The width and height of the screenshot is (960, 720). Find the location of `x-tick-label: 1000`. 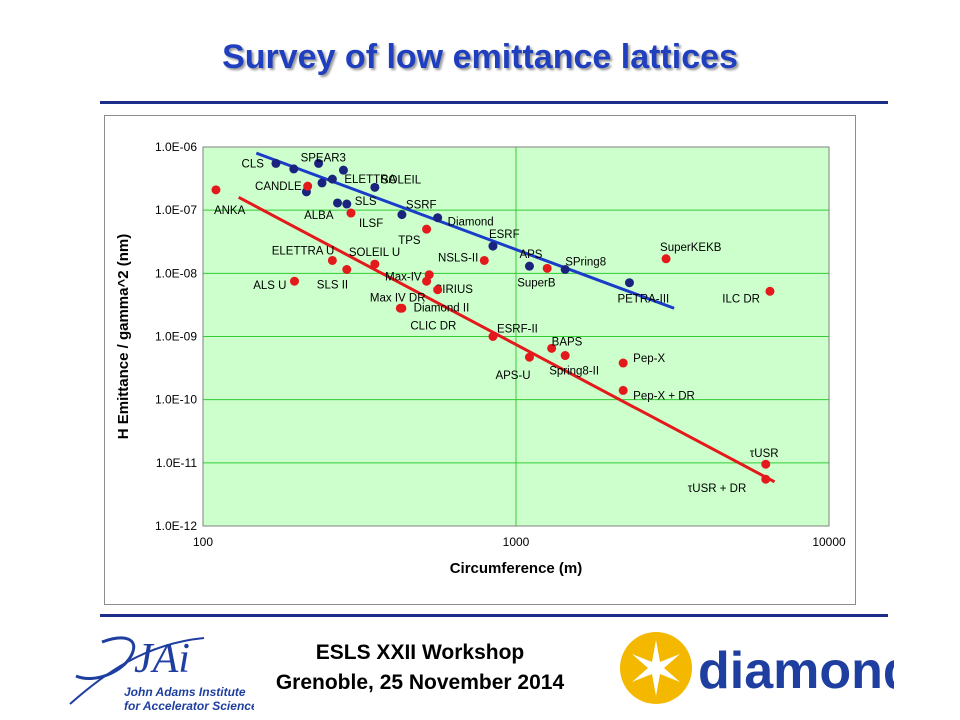

x-tick-label: 1000 is located at coordinates (516, 542).